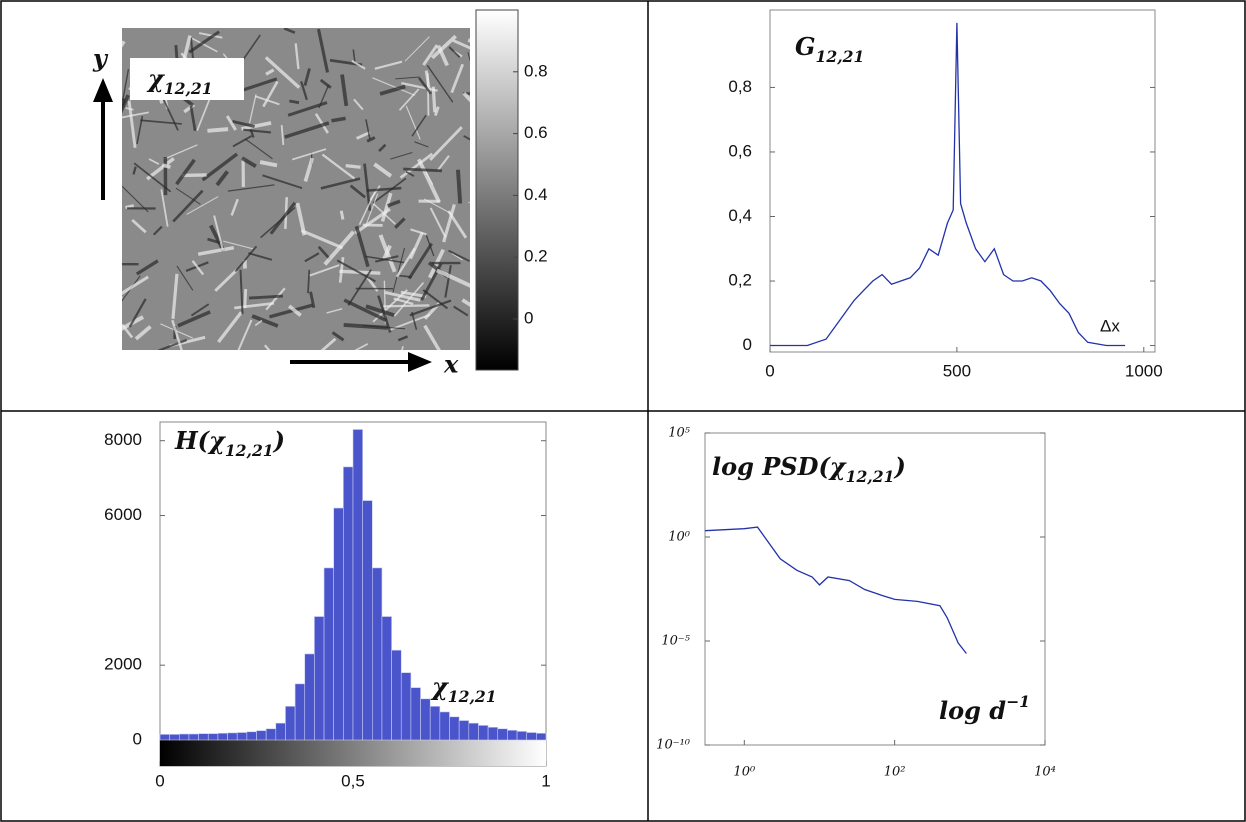 The height and width of the screenshot is (822, 1246). What do you see at coordinates (740, 86) in the screenshot?
I see `y-tick-label: 0,8` at bounding box center [740, 86].